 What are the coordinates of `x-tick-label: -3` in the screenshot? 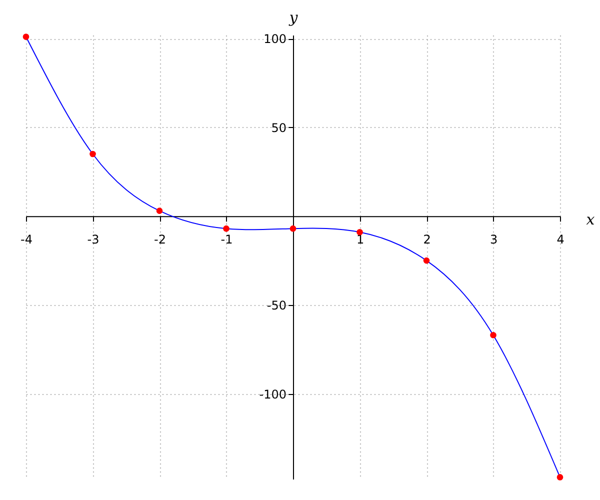 It's located at (93, 239).